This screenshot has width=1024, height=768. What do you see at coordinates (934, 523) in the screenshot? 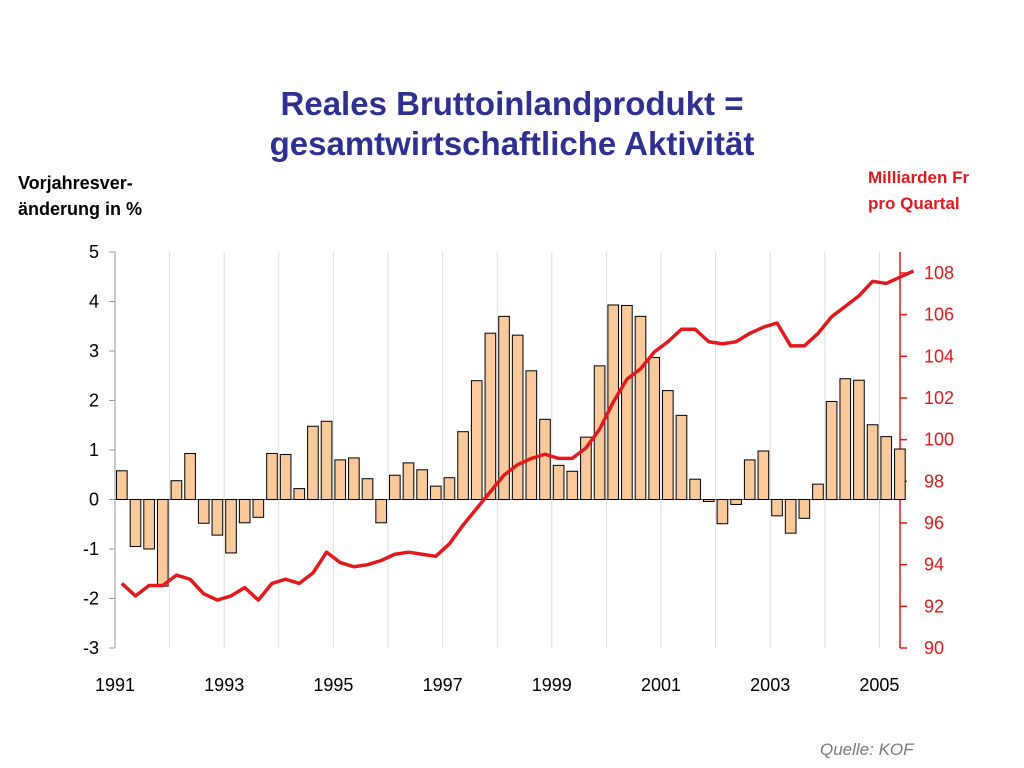
I see `right-tick-label: 96` at bounding box center [934, 523].